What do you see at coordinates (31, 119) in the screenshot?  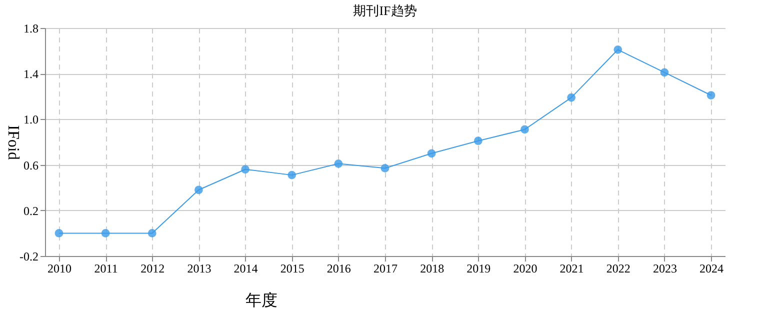 I see `y-tick-label: 1.0` at bounding box center [31, 119].